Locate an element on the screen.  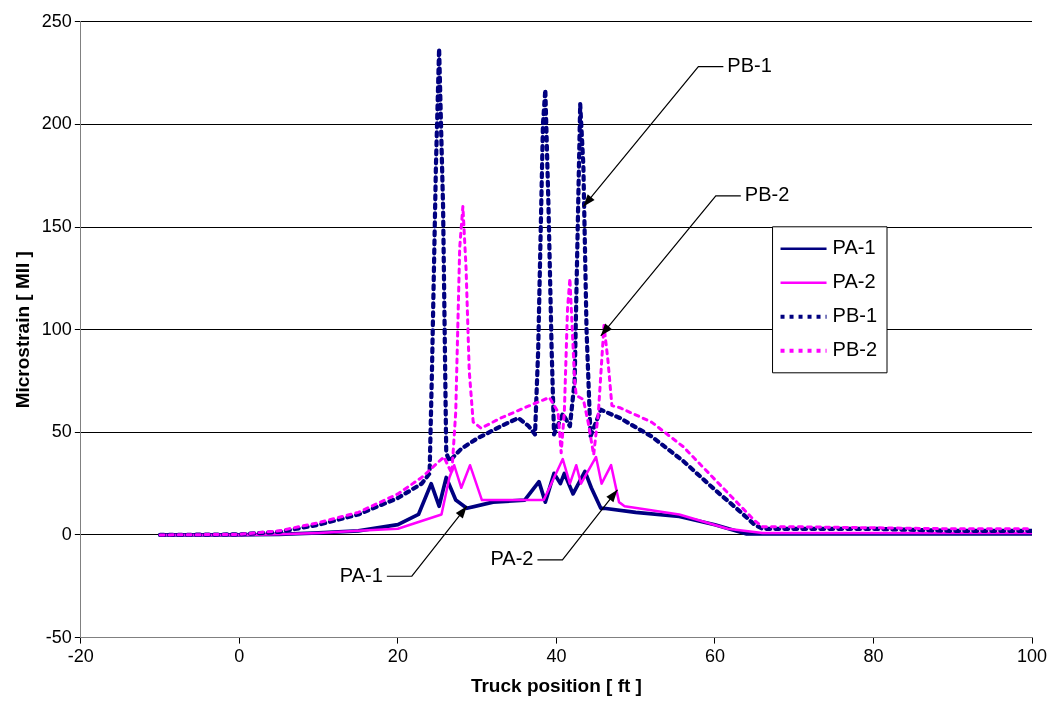
legend-label: PB-1 is located at coordinates (855, 315).